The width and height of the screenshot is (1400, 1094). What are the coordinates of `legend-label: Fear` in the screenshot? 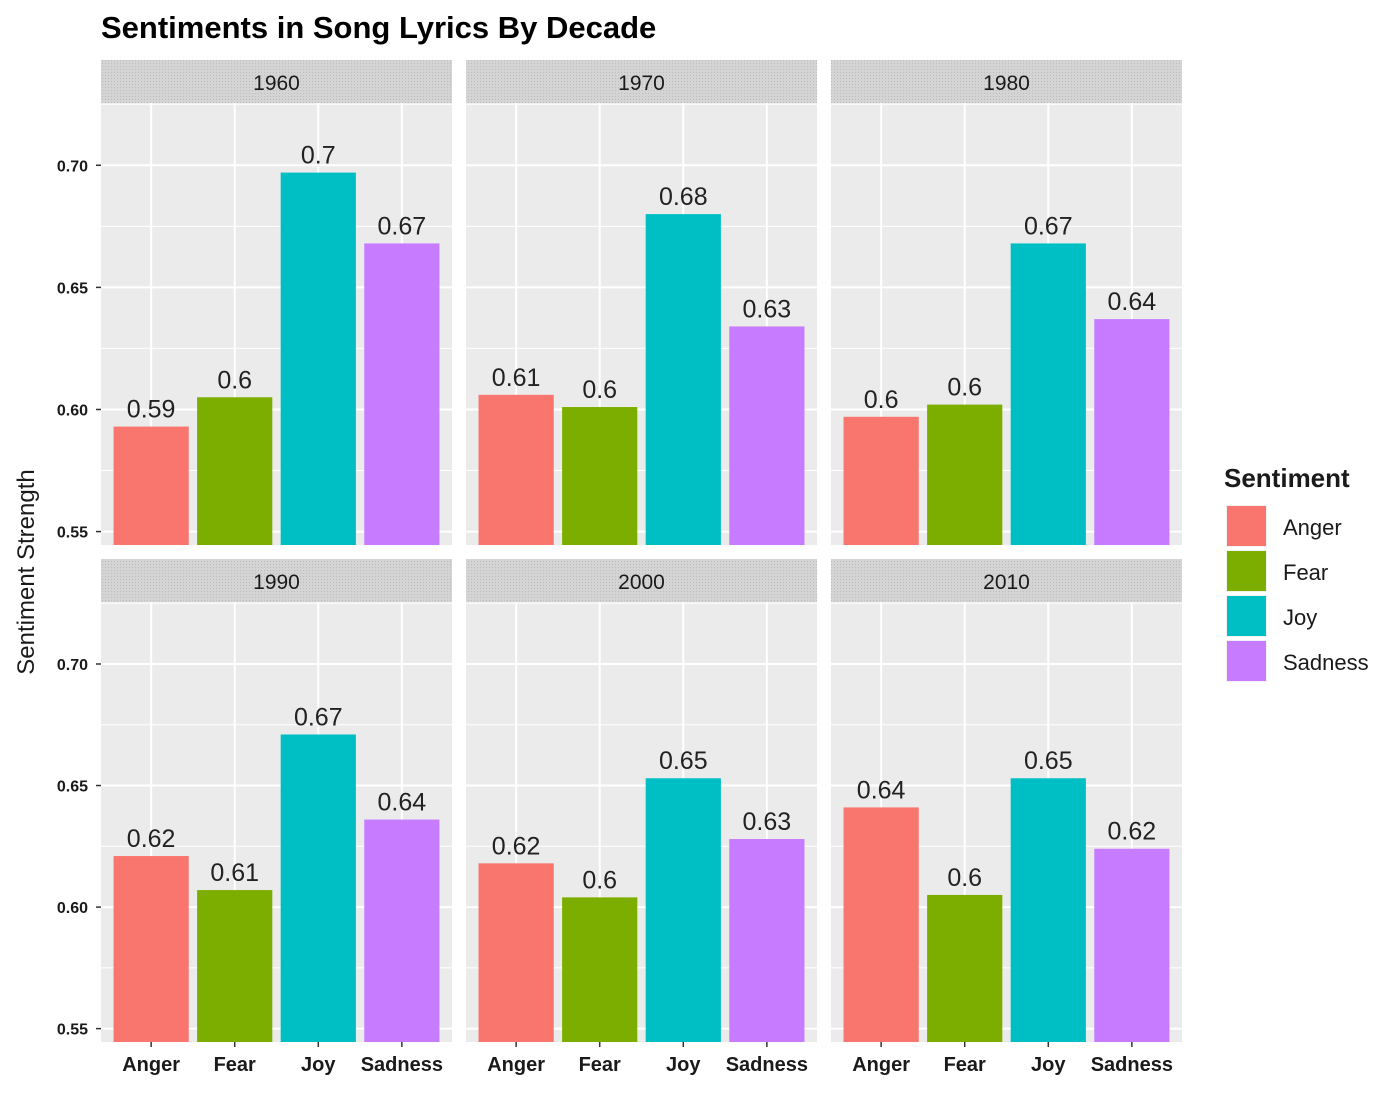 It's located at (1305, 572).